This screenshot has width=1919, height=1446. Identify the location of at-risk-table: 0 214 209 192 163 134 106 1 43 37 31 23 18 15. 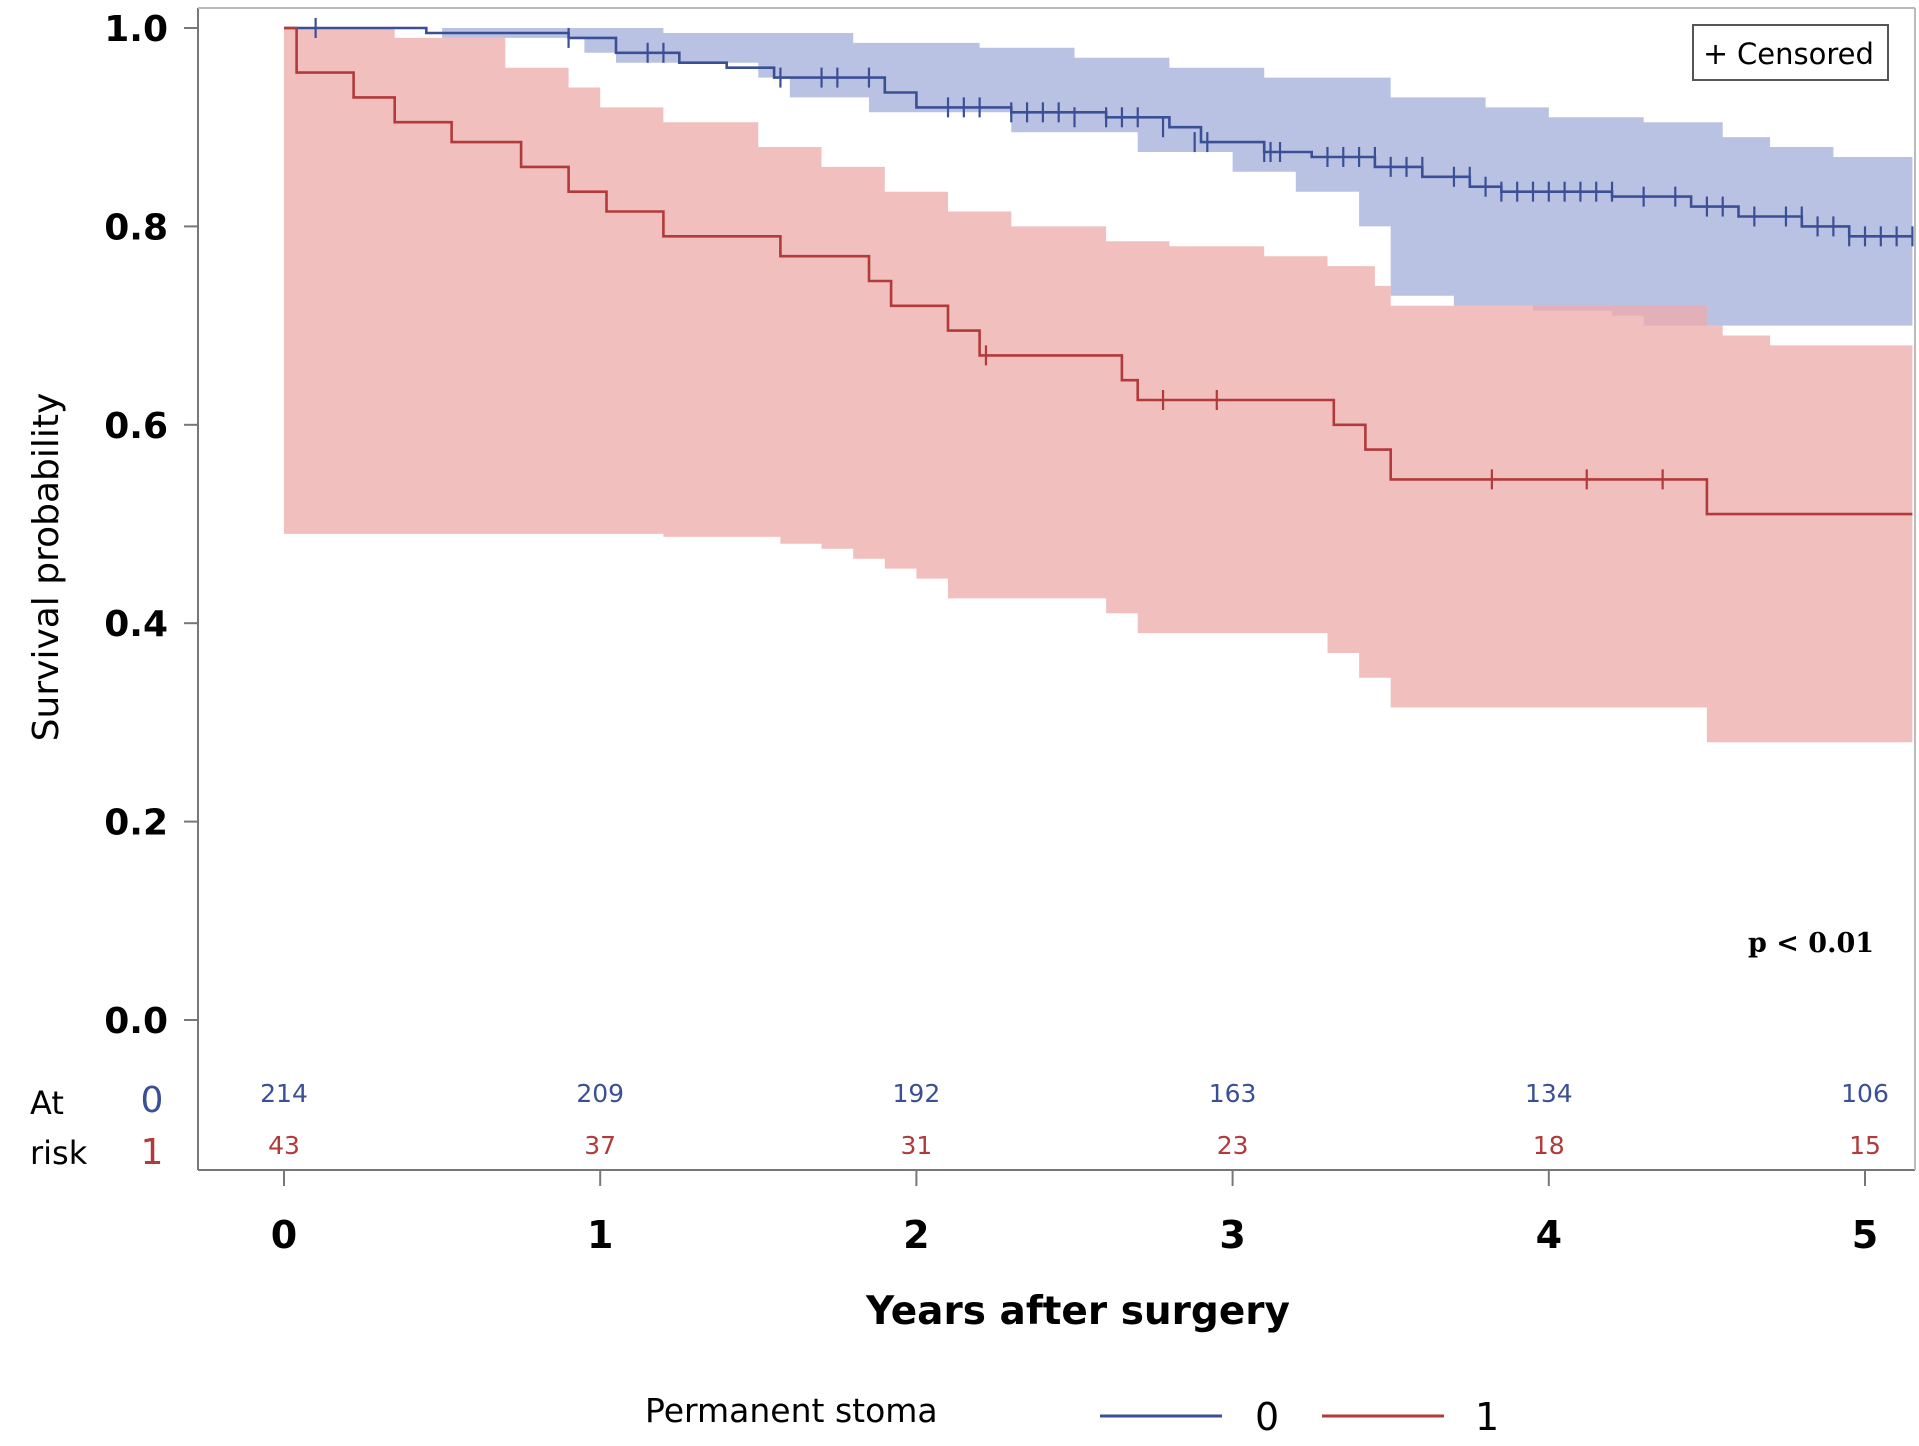
(1015, 1126).